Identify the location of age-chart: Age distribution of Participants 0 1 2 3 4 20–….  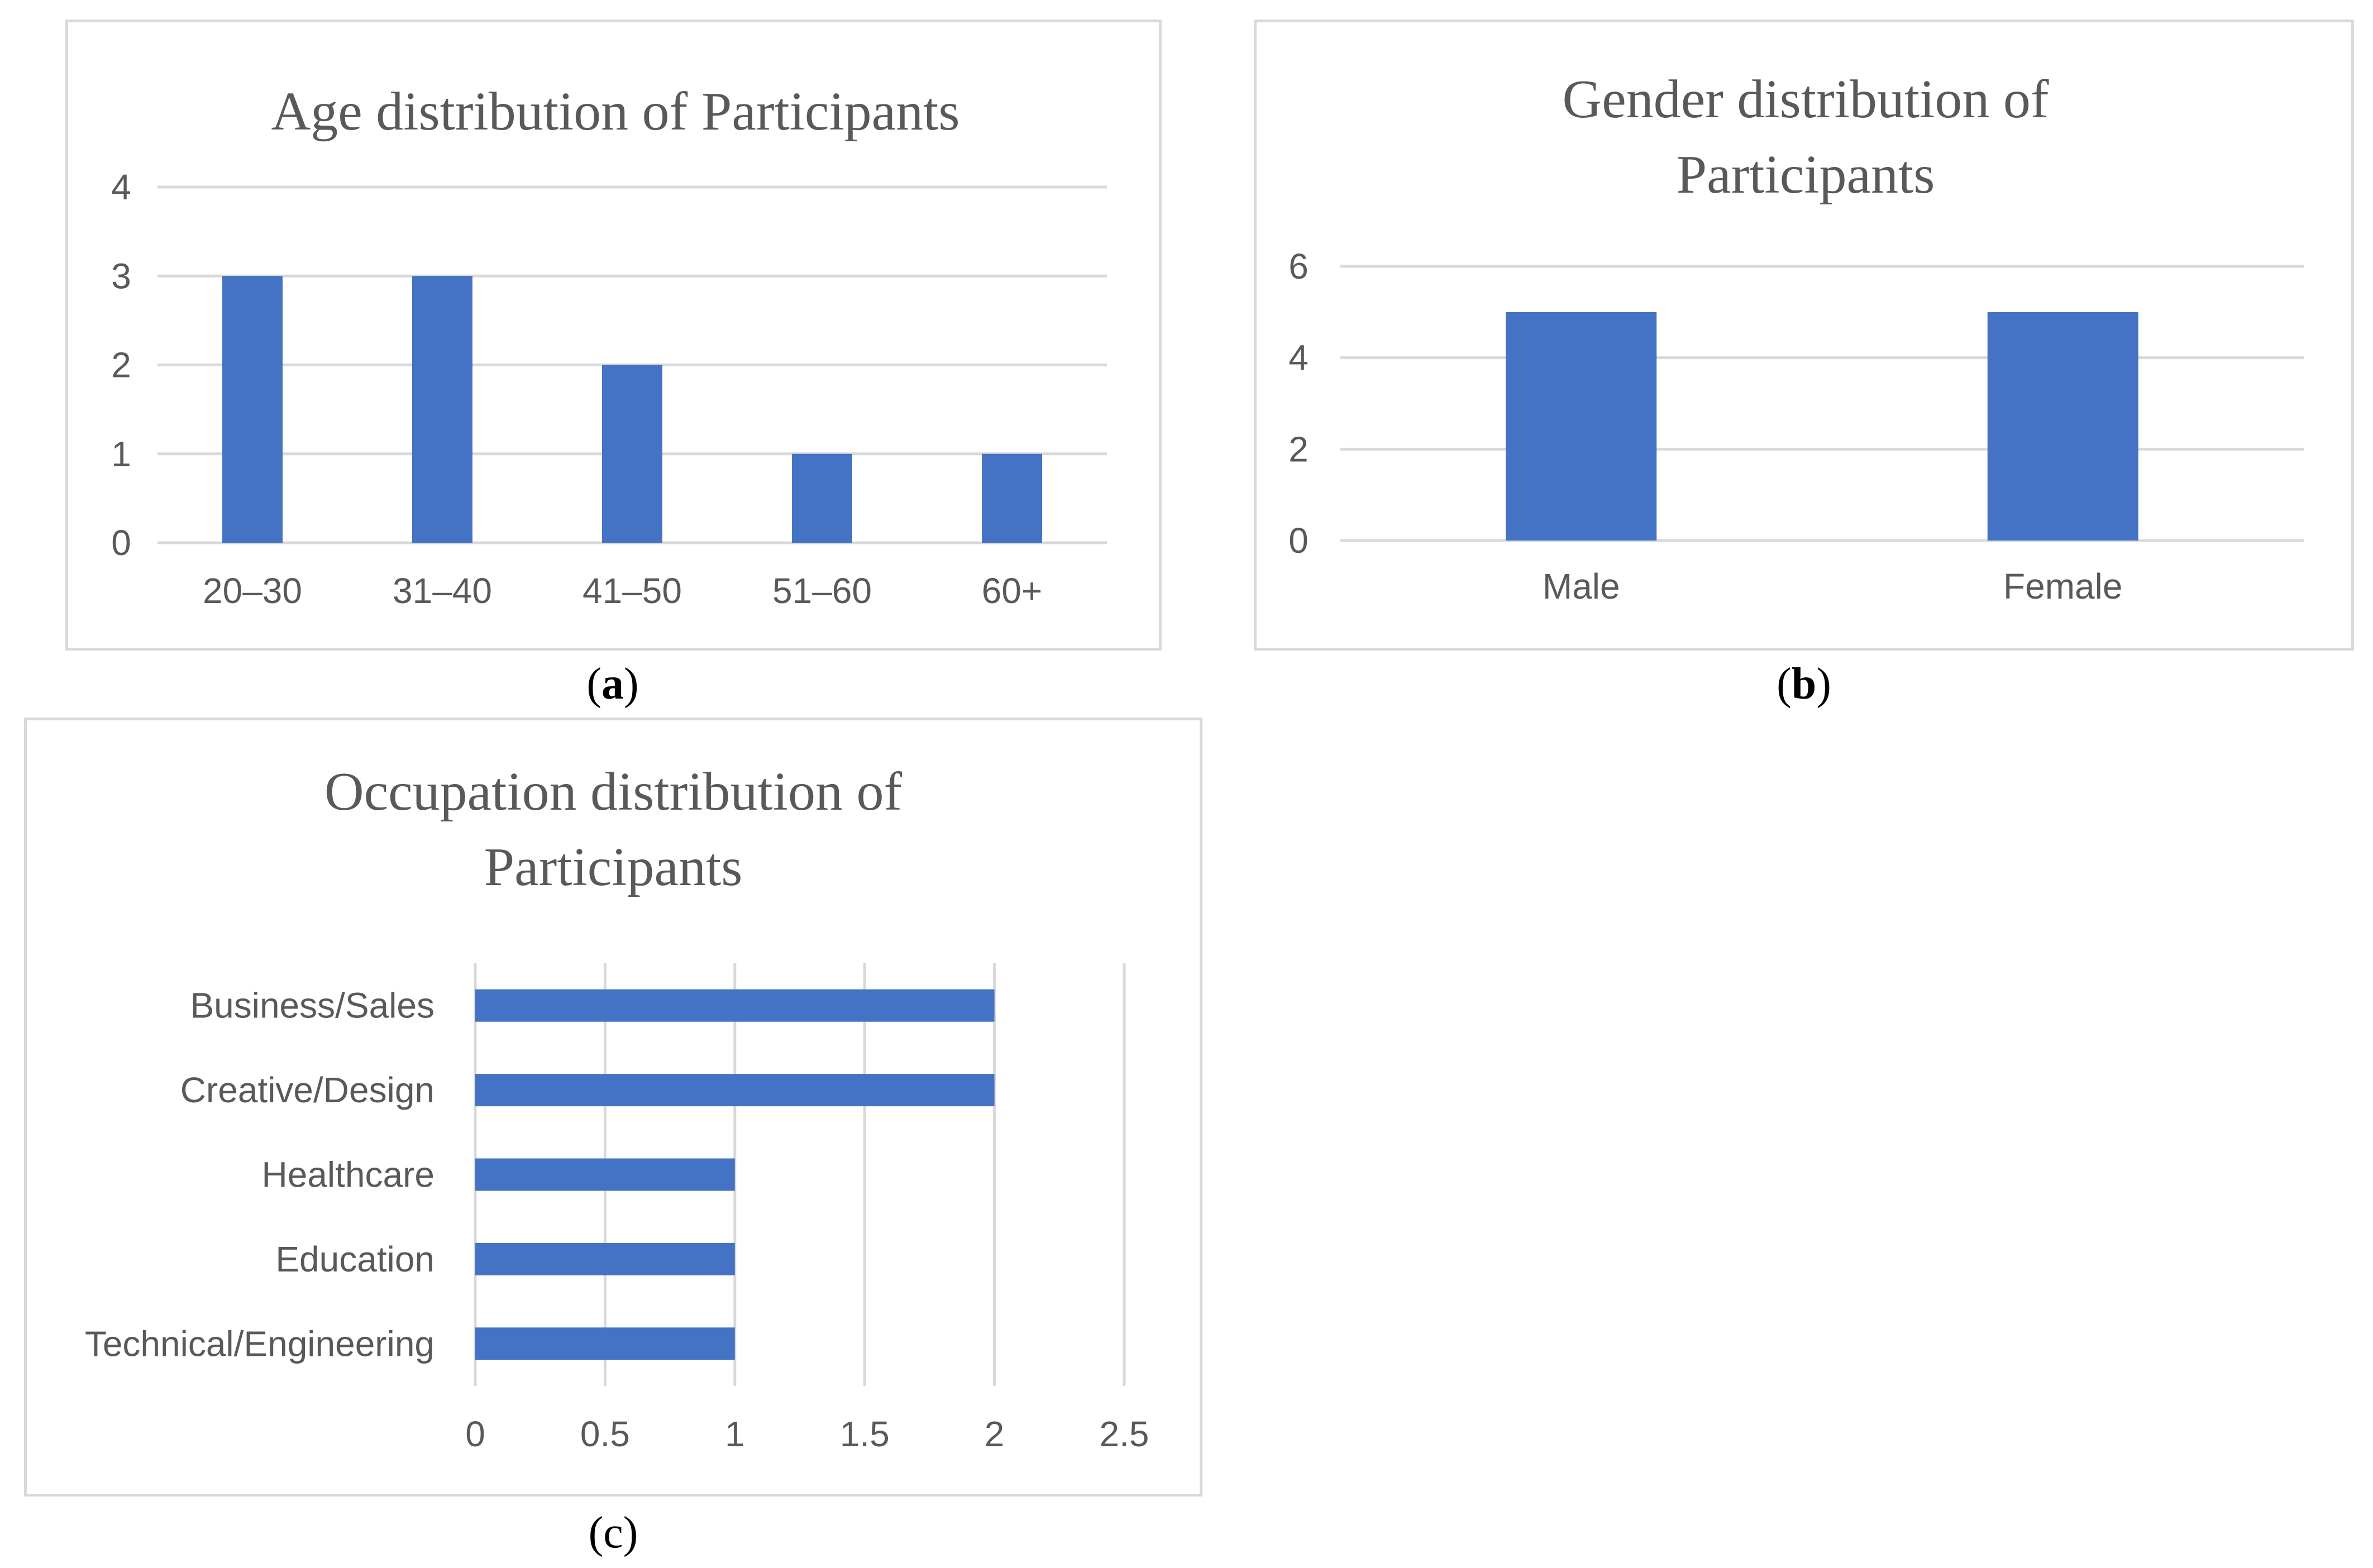
(609, 346).